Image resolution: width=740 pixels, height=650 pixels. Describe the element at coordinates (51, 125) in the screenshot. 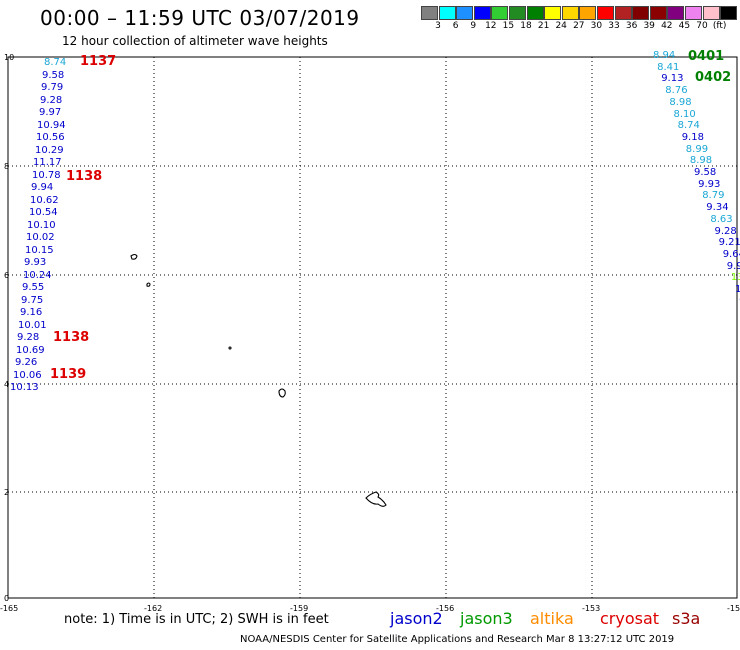

I see `wave-height-value: 10.94` at that location.